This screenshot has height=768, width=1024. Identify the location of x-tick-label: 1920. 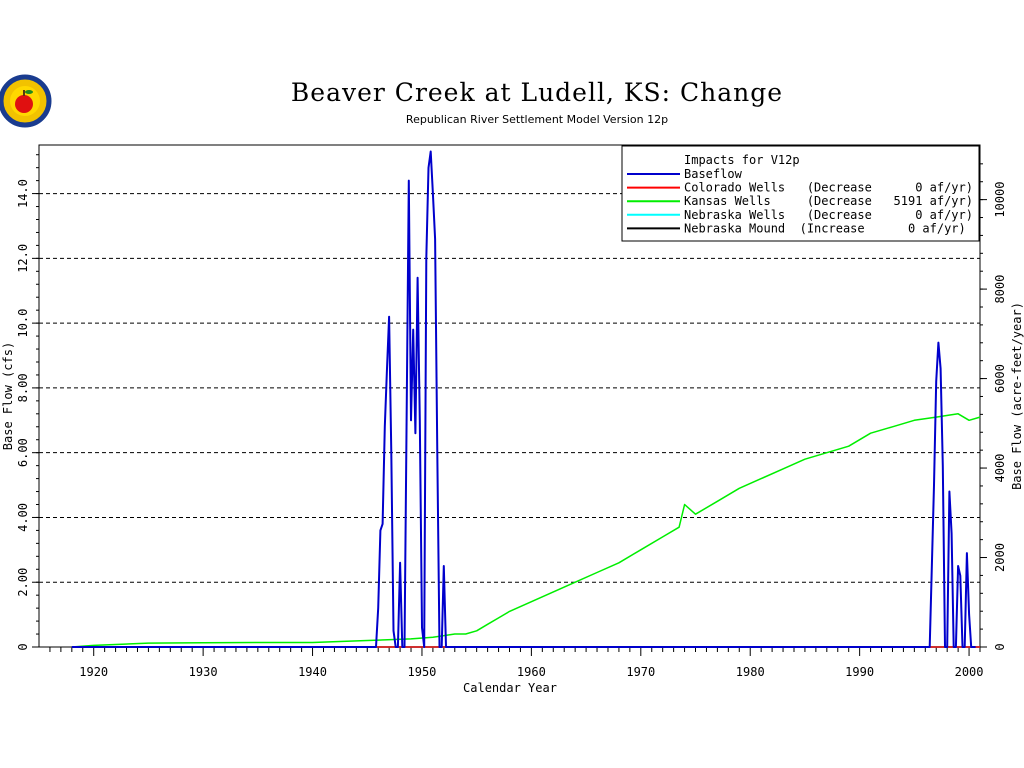
(93, 672).